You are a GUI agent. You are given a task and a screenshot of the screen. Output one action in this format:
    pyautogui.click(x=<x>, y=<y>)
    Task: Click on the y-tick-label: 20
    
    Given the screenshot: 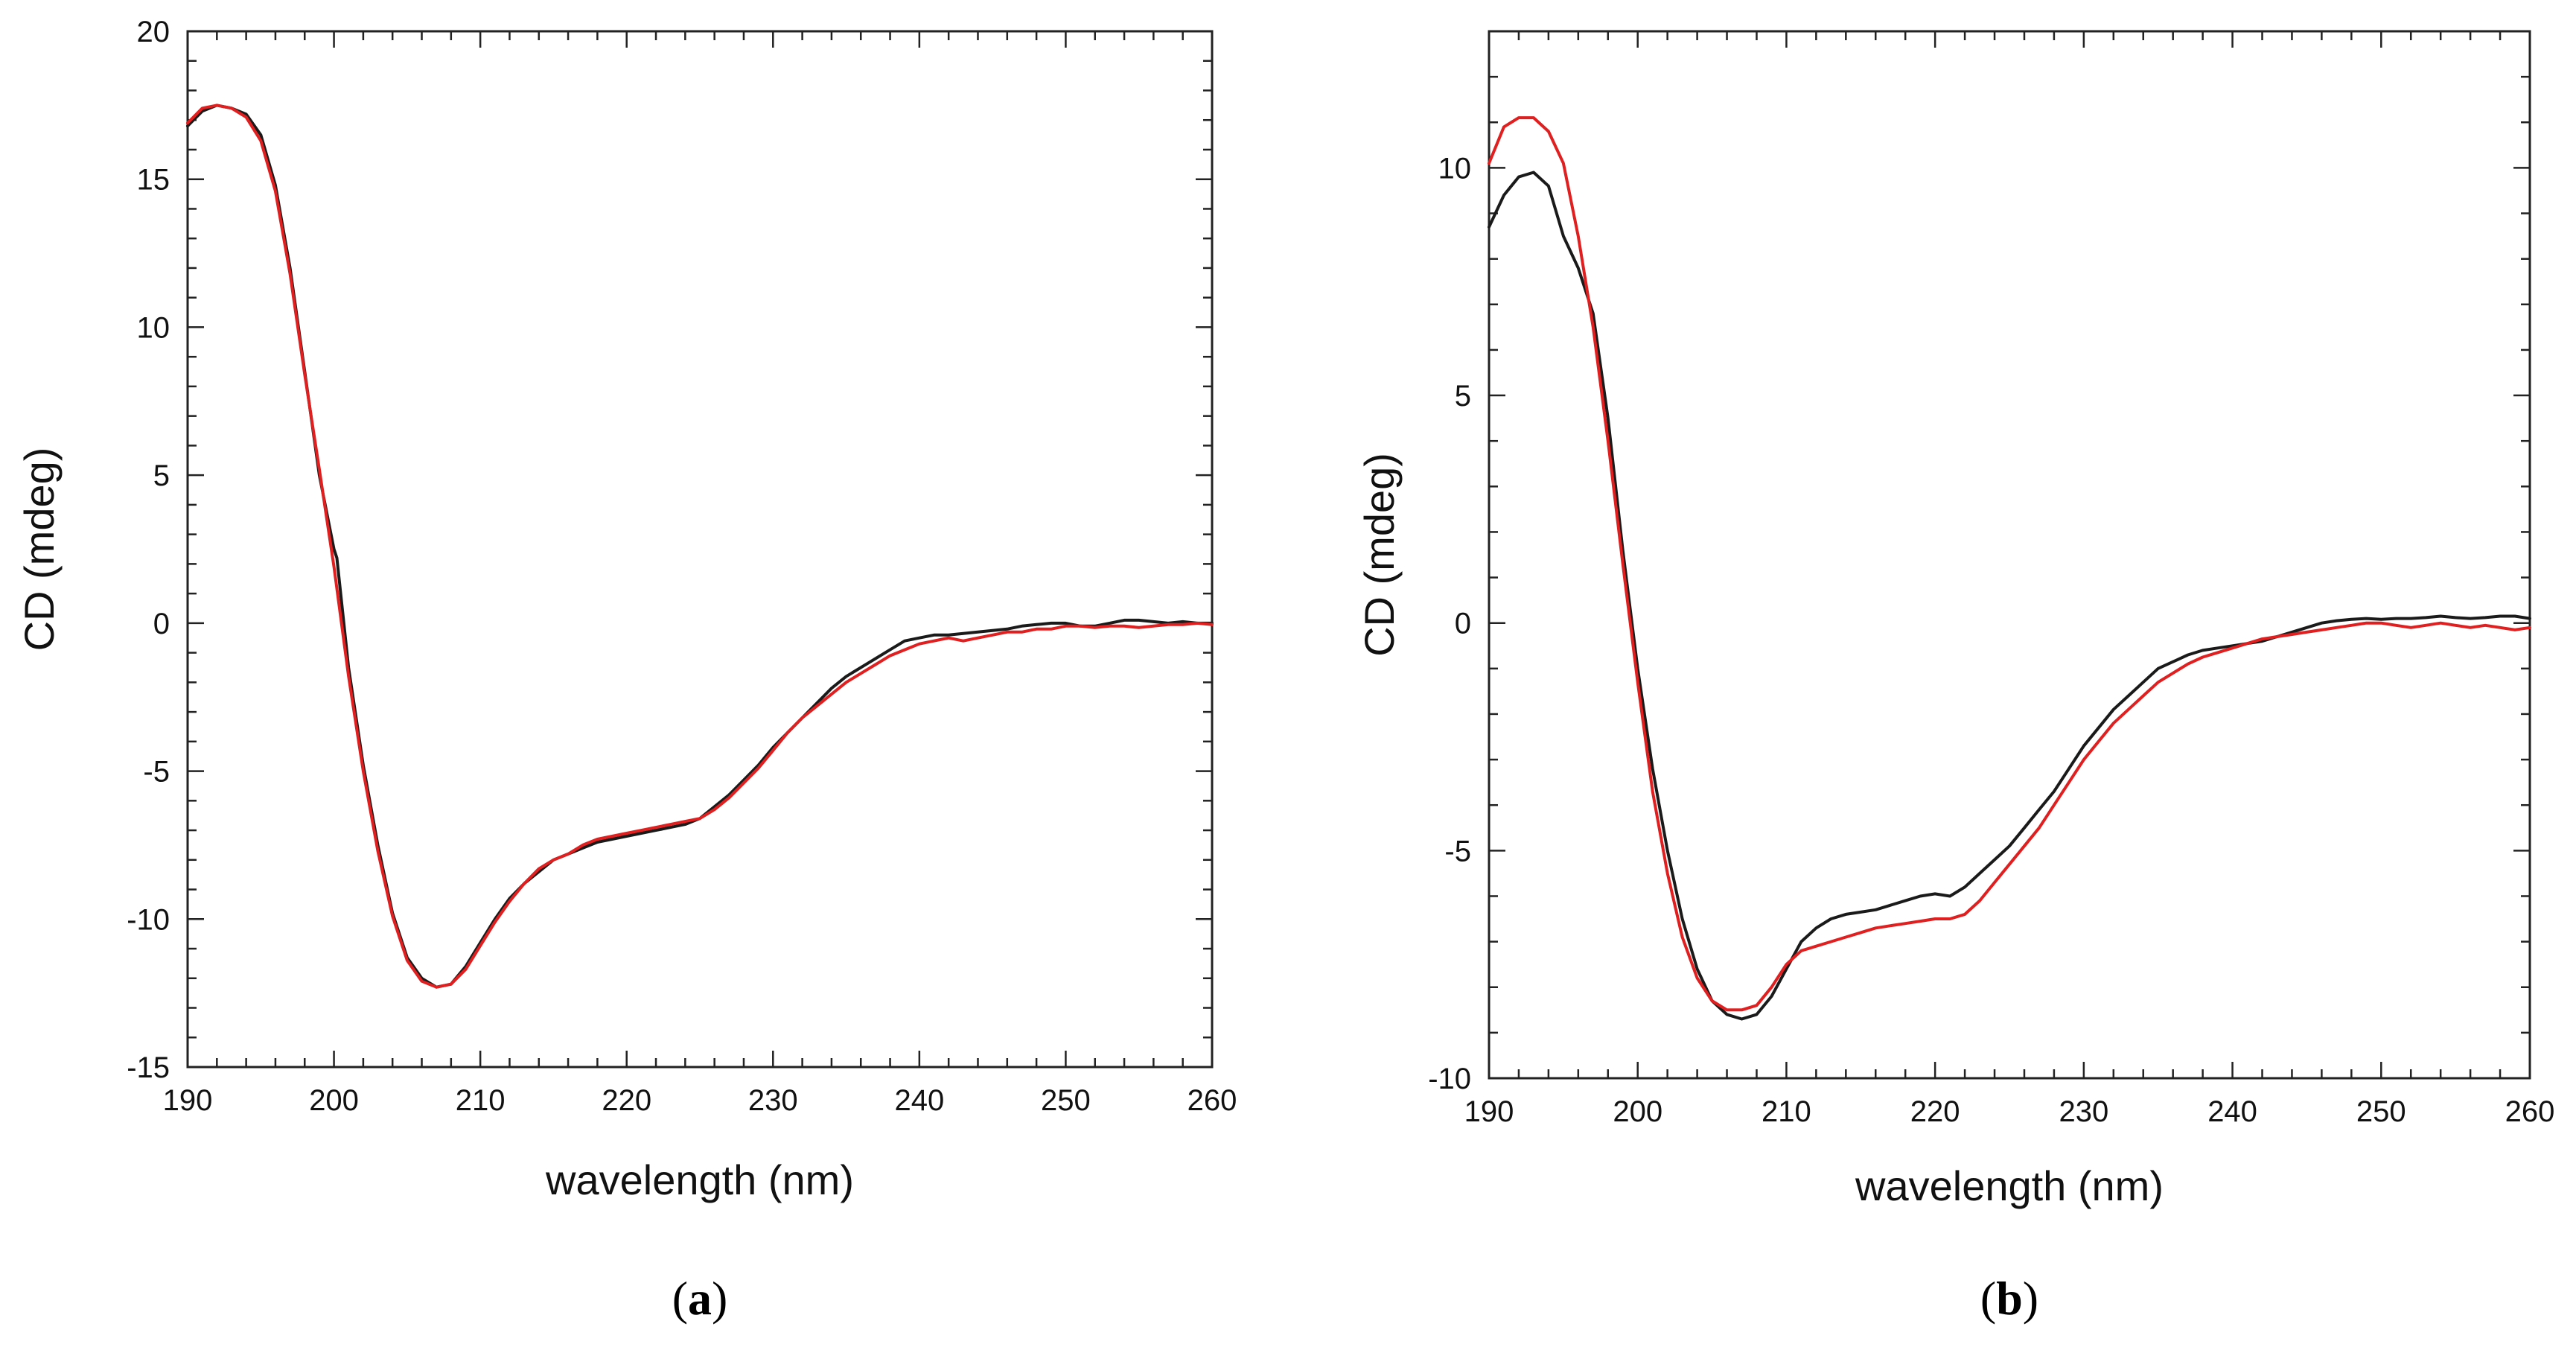 What is the action you would take?
    pyautogui.click(x=153, y=32)
    